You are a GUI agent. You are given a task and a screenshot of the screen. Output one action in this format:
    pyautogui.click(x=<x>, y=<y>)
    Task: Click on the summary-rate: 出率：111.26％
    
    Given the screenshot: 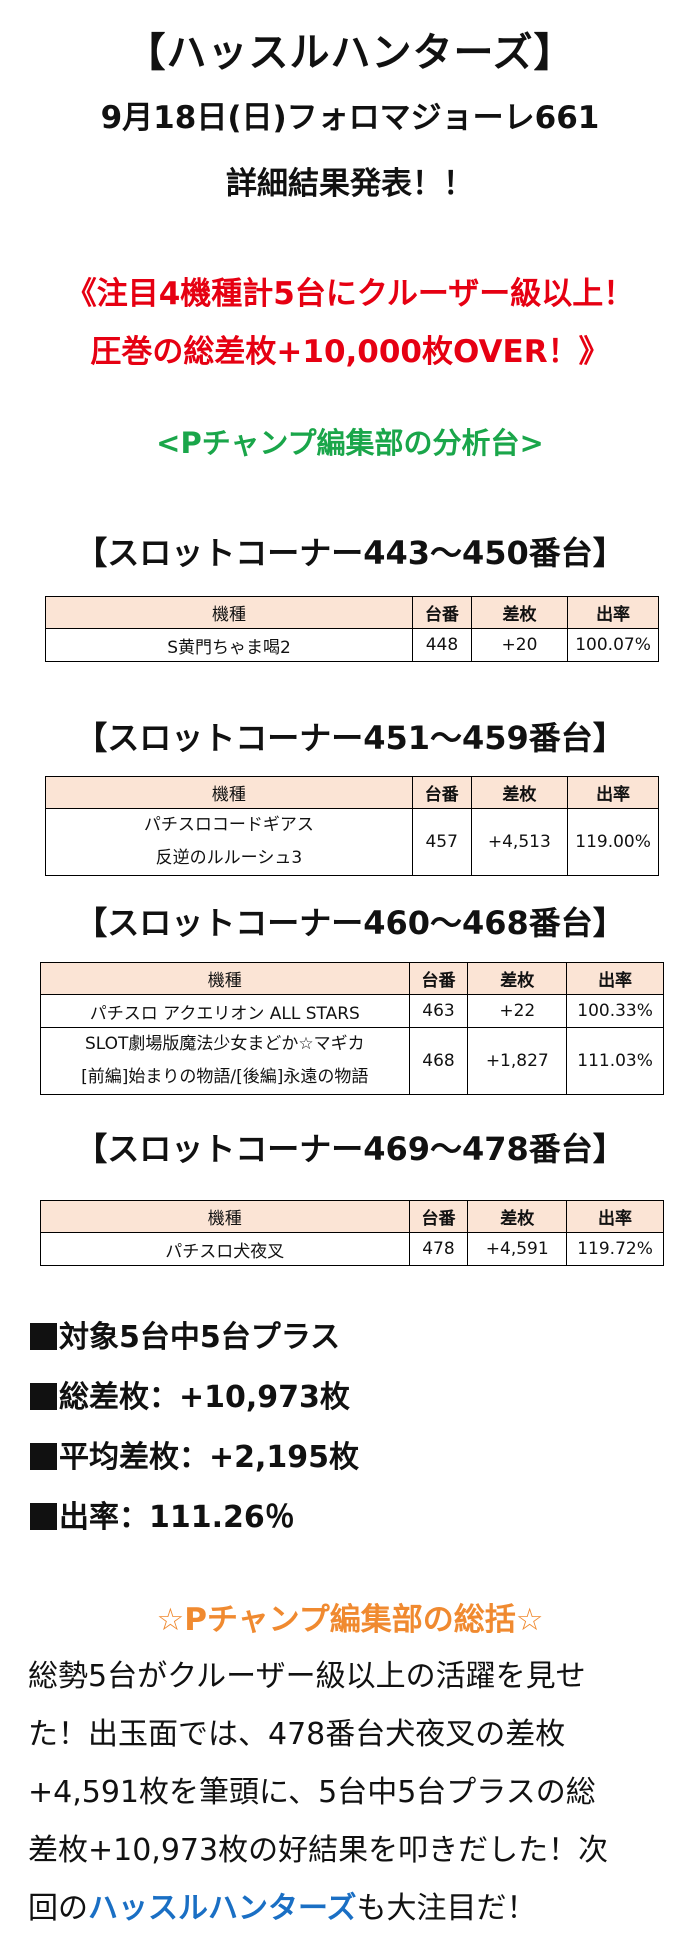 What is the action you would take?
    pyautogui.click(x=162, y=1514)
    